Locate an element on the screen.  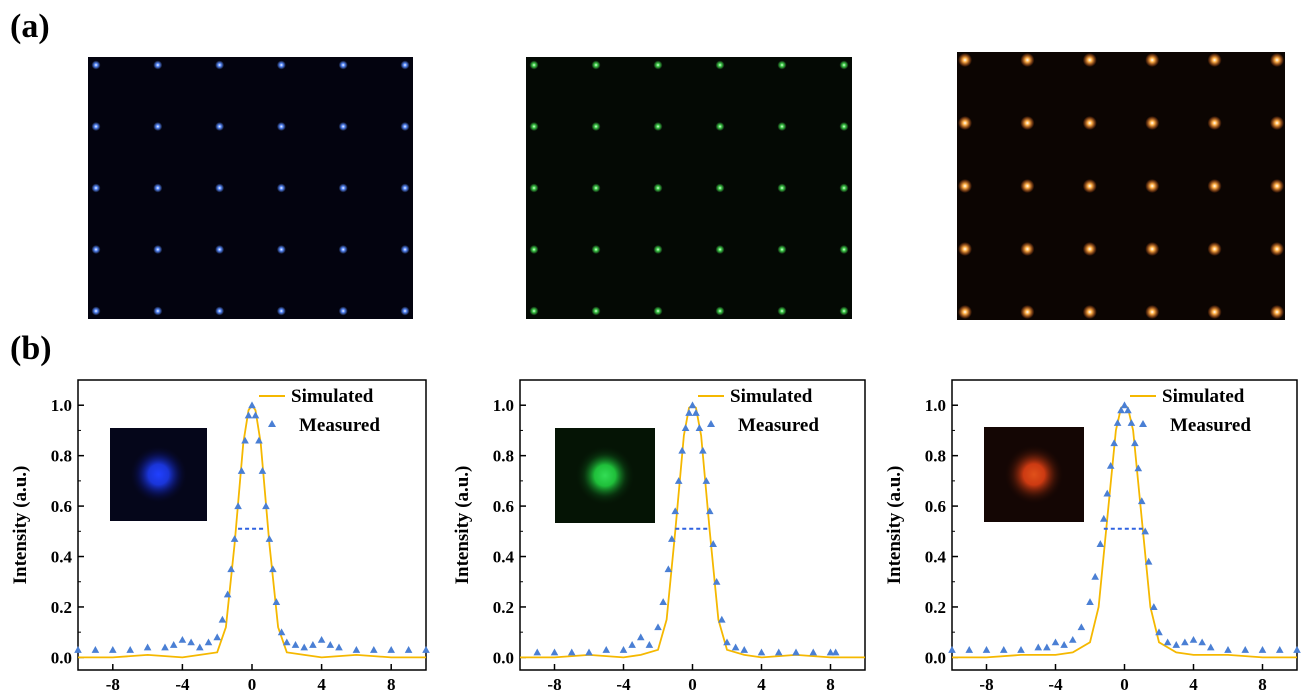
y-tick-label: 0.4 is located at coordinates (936, 557).